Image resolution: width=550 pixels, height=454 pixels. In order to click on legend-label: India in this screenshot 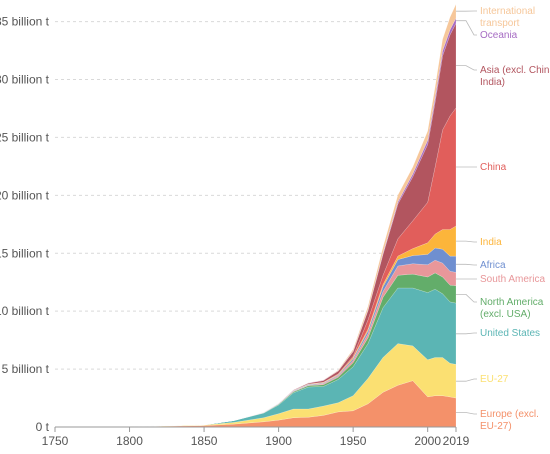, I will do `click(491, 242)`.